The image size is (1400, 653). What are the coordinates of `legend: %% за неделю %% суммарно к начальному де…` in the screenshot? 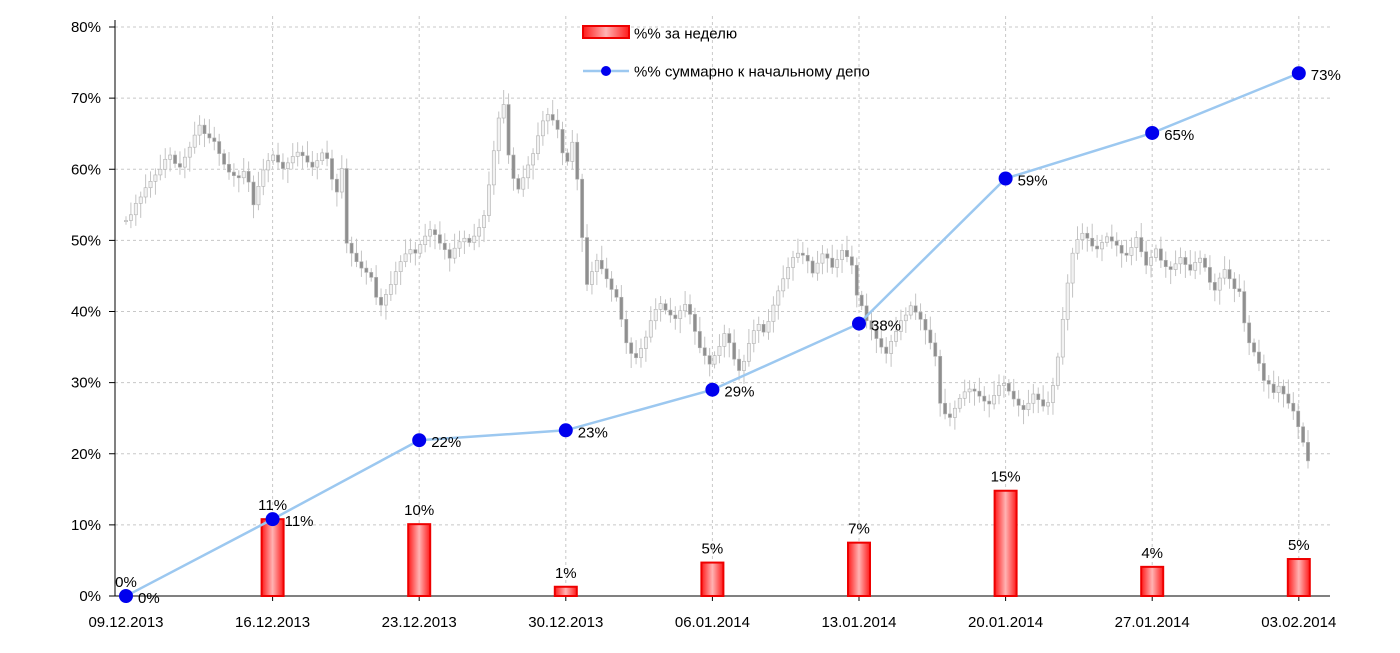 It's located at (726, 53).